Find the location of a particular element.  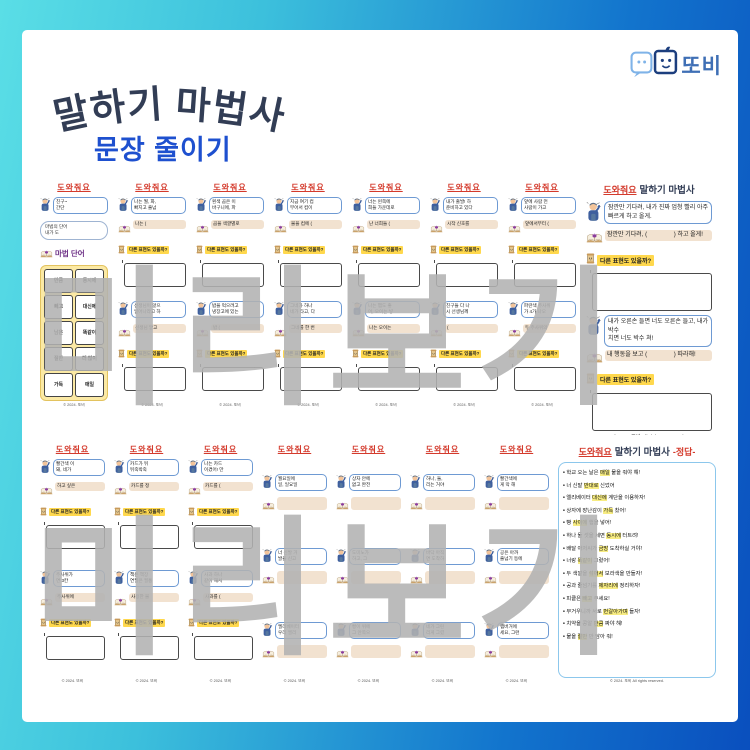

answer-text-pre: 피클은 is located at coordinates (574, 598).